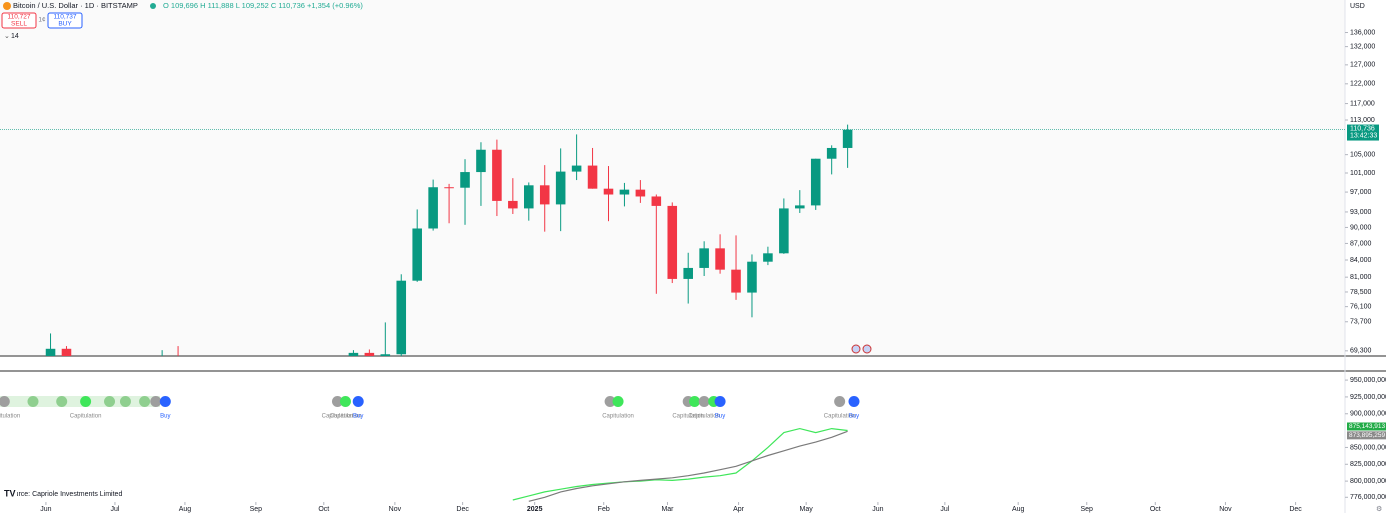 Image resolution: width=1386 pixels, height=513 pixels. Describe the element at coordinates (739, 509) in the screenshot. I see `x-tick-label: Apr` at that location.